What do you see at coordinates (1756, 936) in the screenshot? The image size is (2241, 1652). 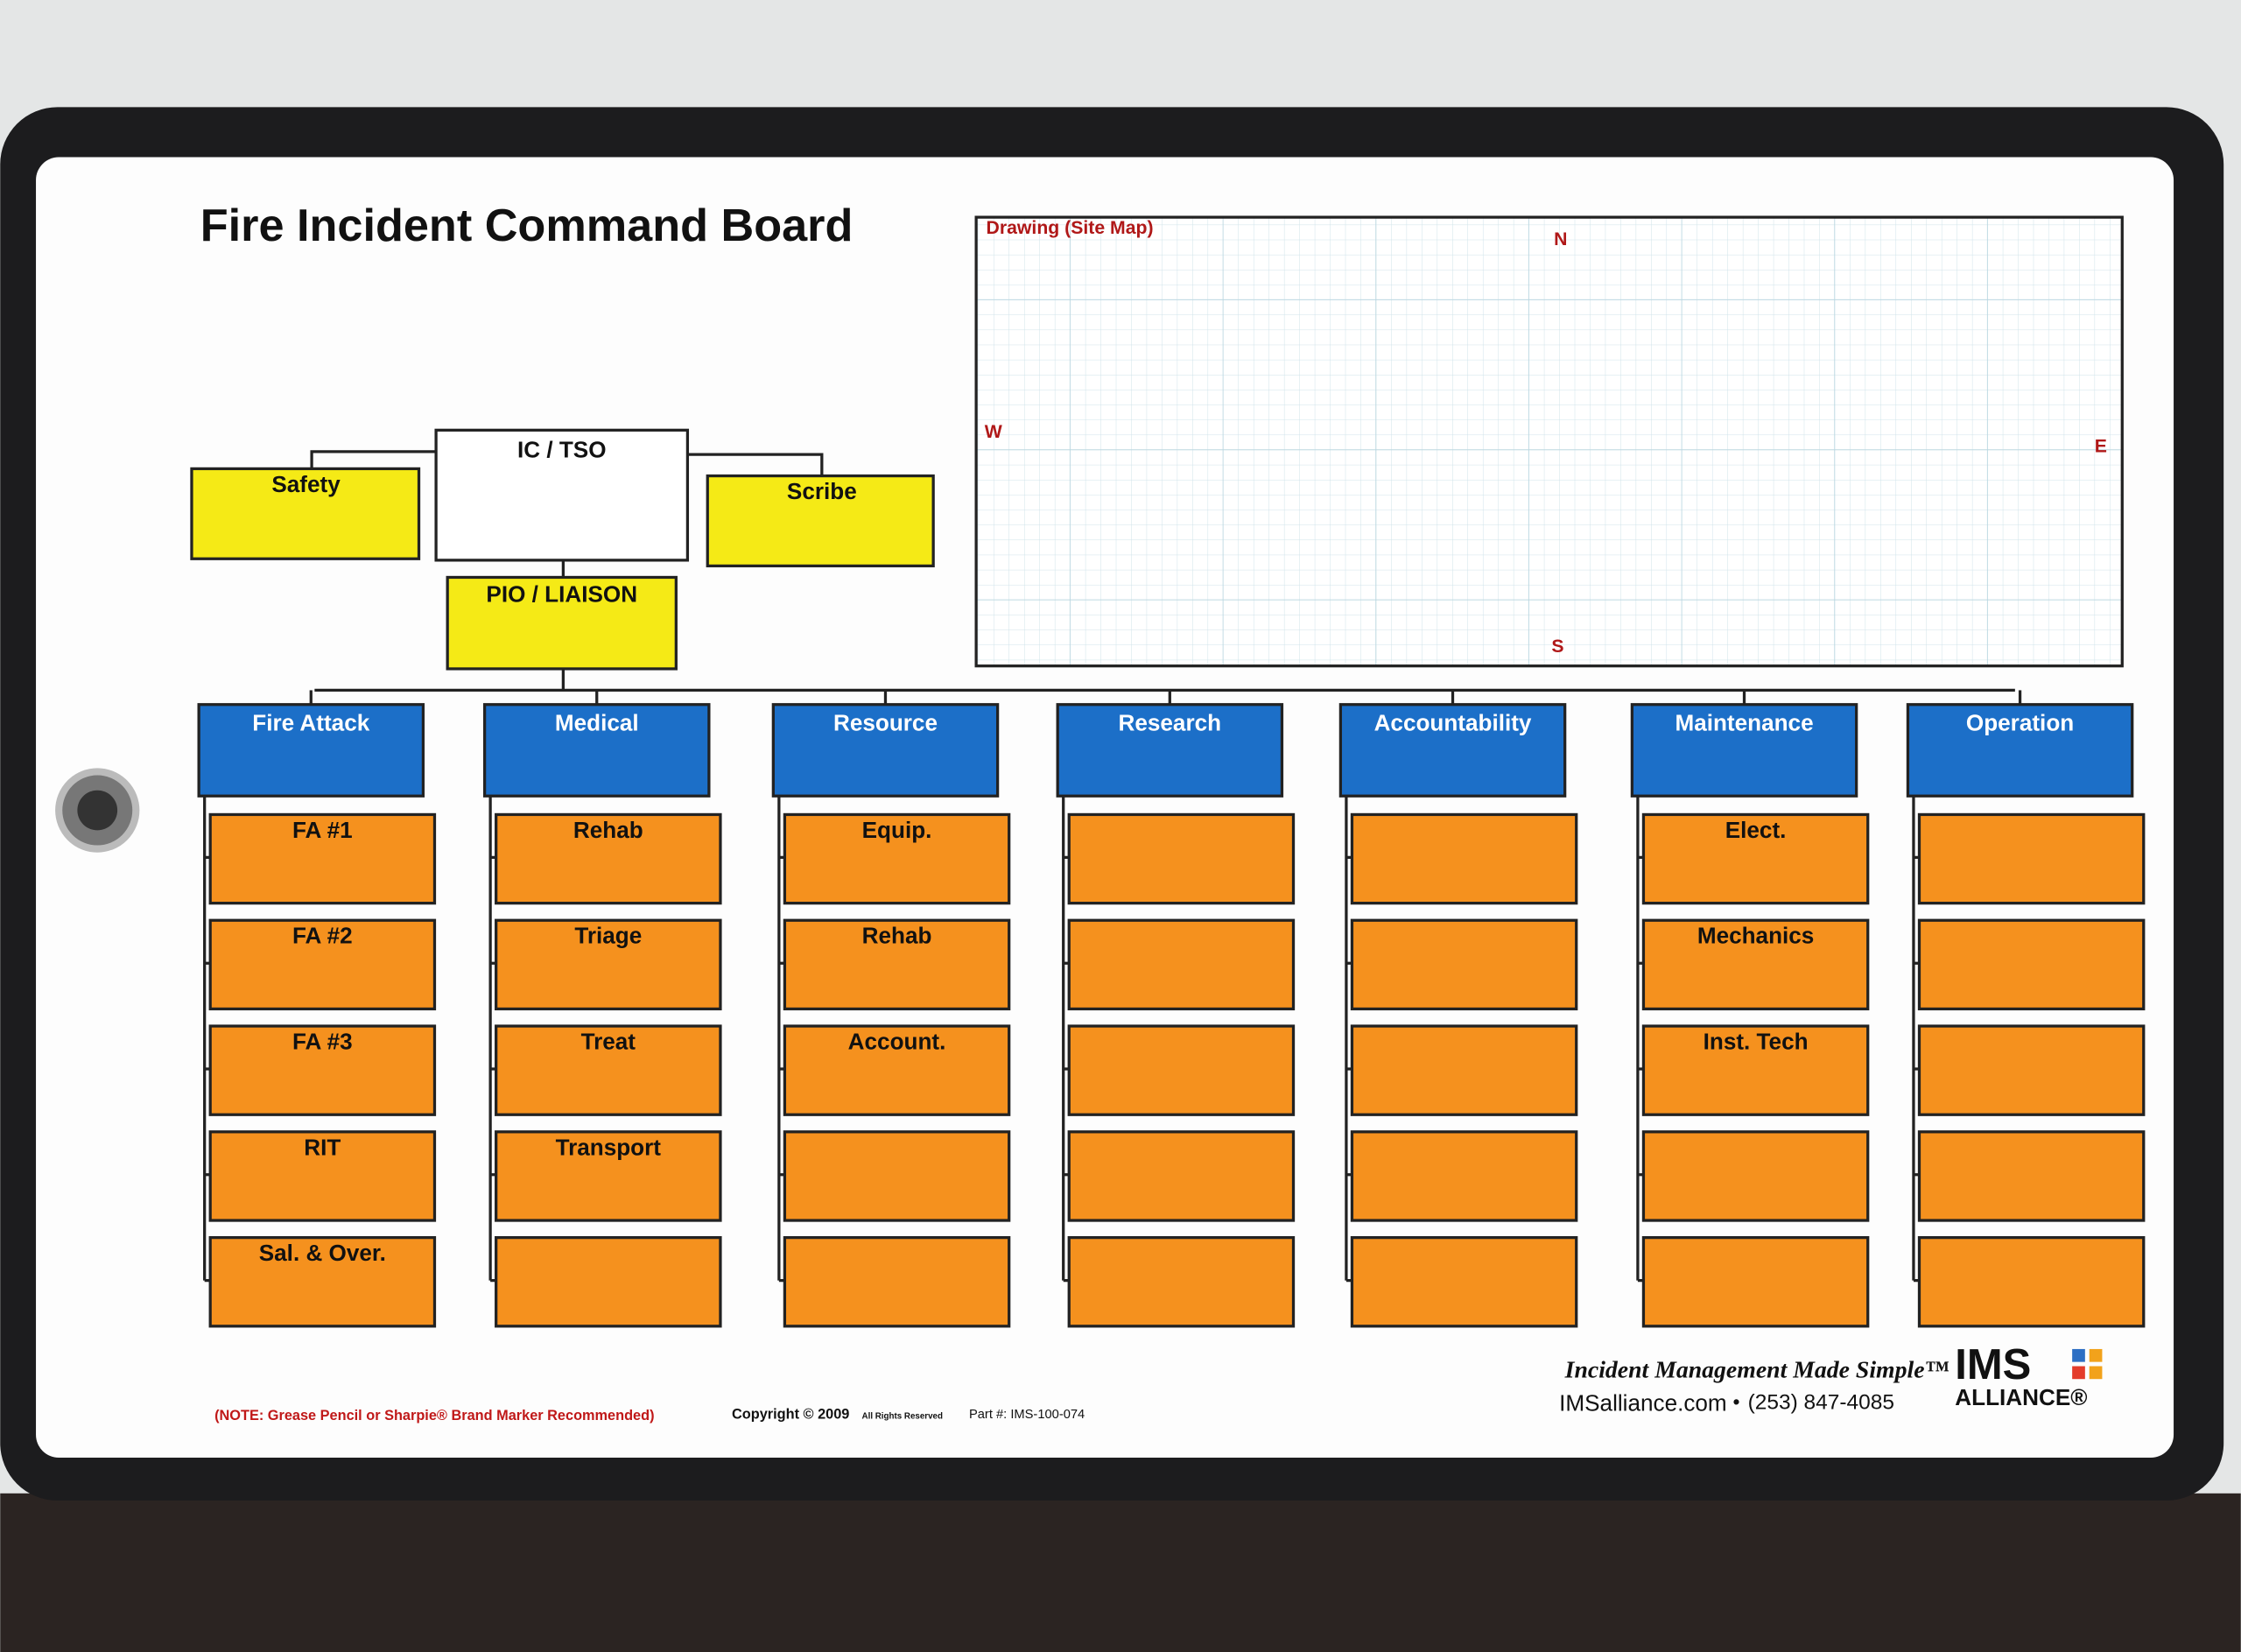 I see `slot-label: Mechanics` at bounding box center [1756, 936].